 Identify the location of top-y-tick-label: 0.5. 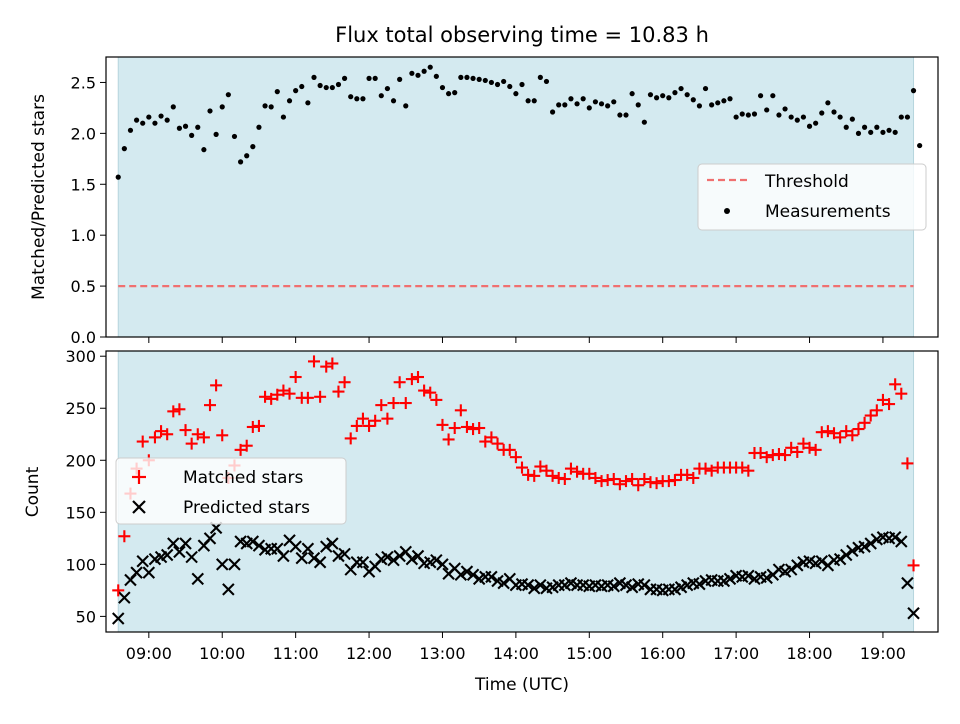
(83, 286).